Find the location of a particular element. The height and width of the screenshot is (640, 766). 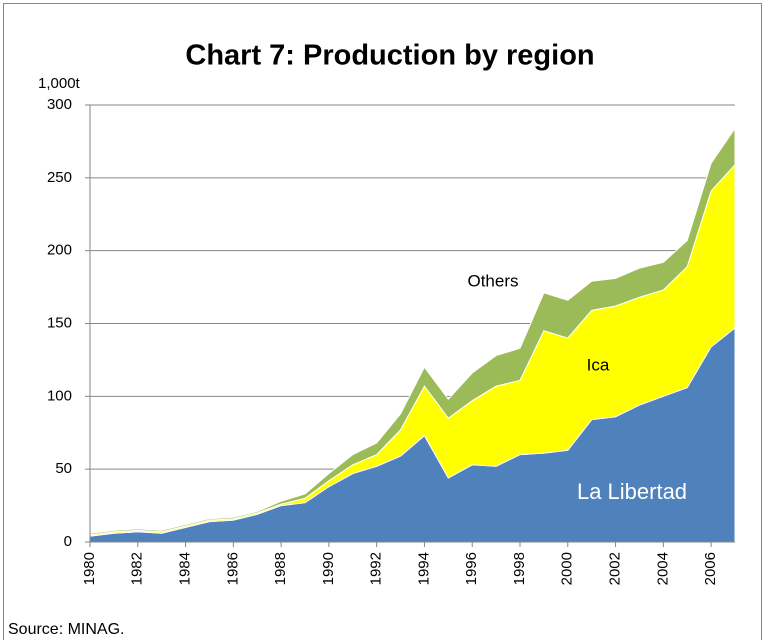

x-tick-label: 2006 is located at coordinates (710, 568).